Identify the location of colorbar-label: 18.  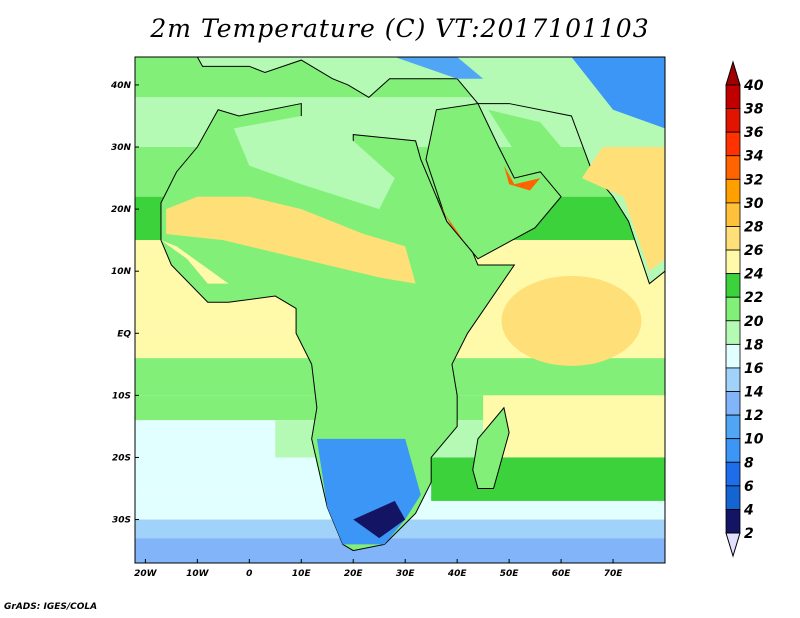
(754, 345).